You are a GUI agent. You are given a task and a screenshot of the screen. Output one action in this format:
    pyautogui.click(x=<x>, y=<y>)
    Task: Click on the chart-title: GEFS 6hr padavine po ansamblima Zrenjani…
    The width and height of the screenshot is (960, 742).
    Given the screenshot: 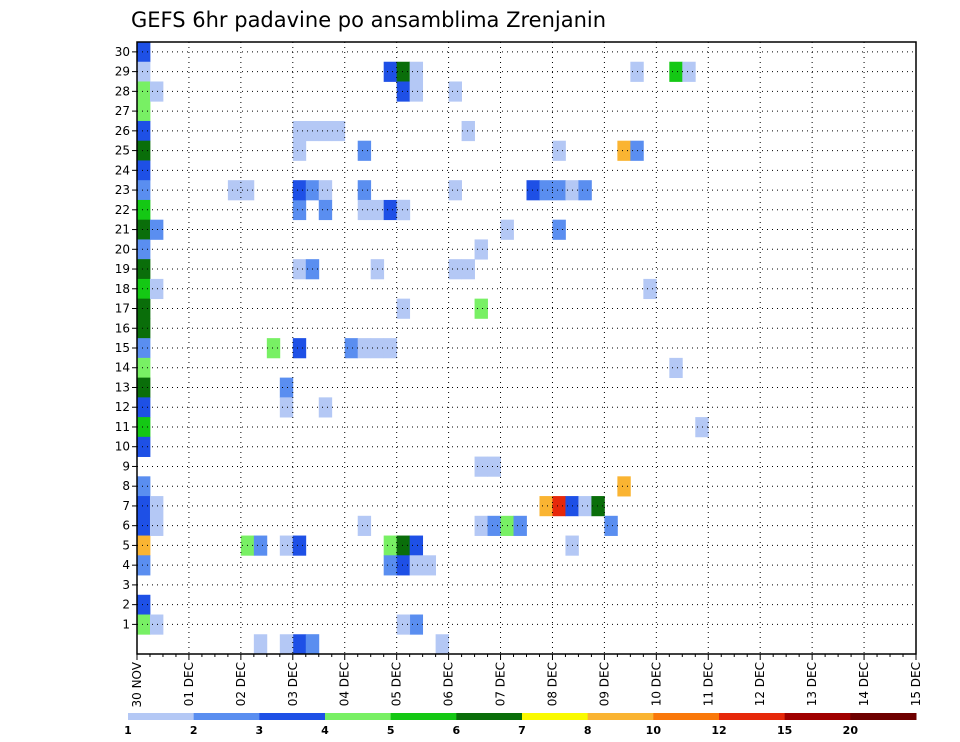 What is the action you would take?
    pyautogui.click(x=368, y=20)
    